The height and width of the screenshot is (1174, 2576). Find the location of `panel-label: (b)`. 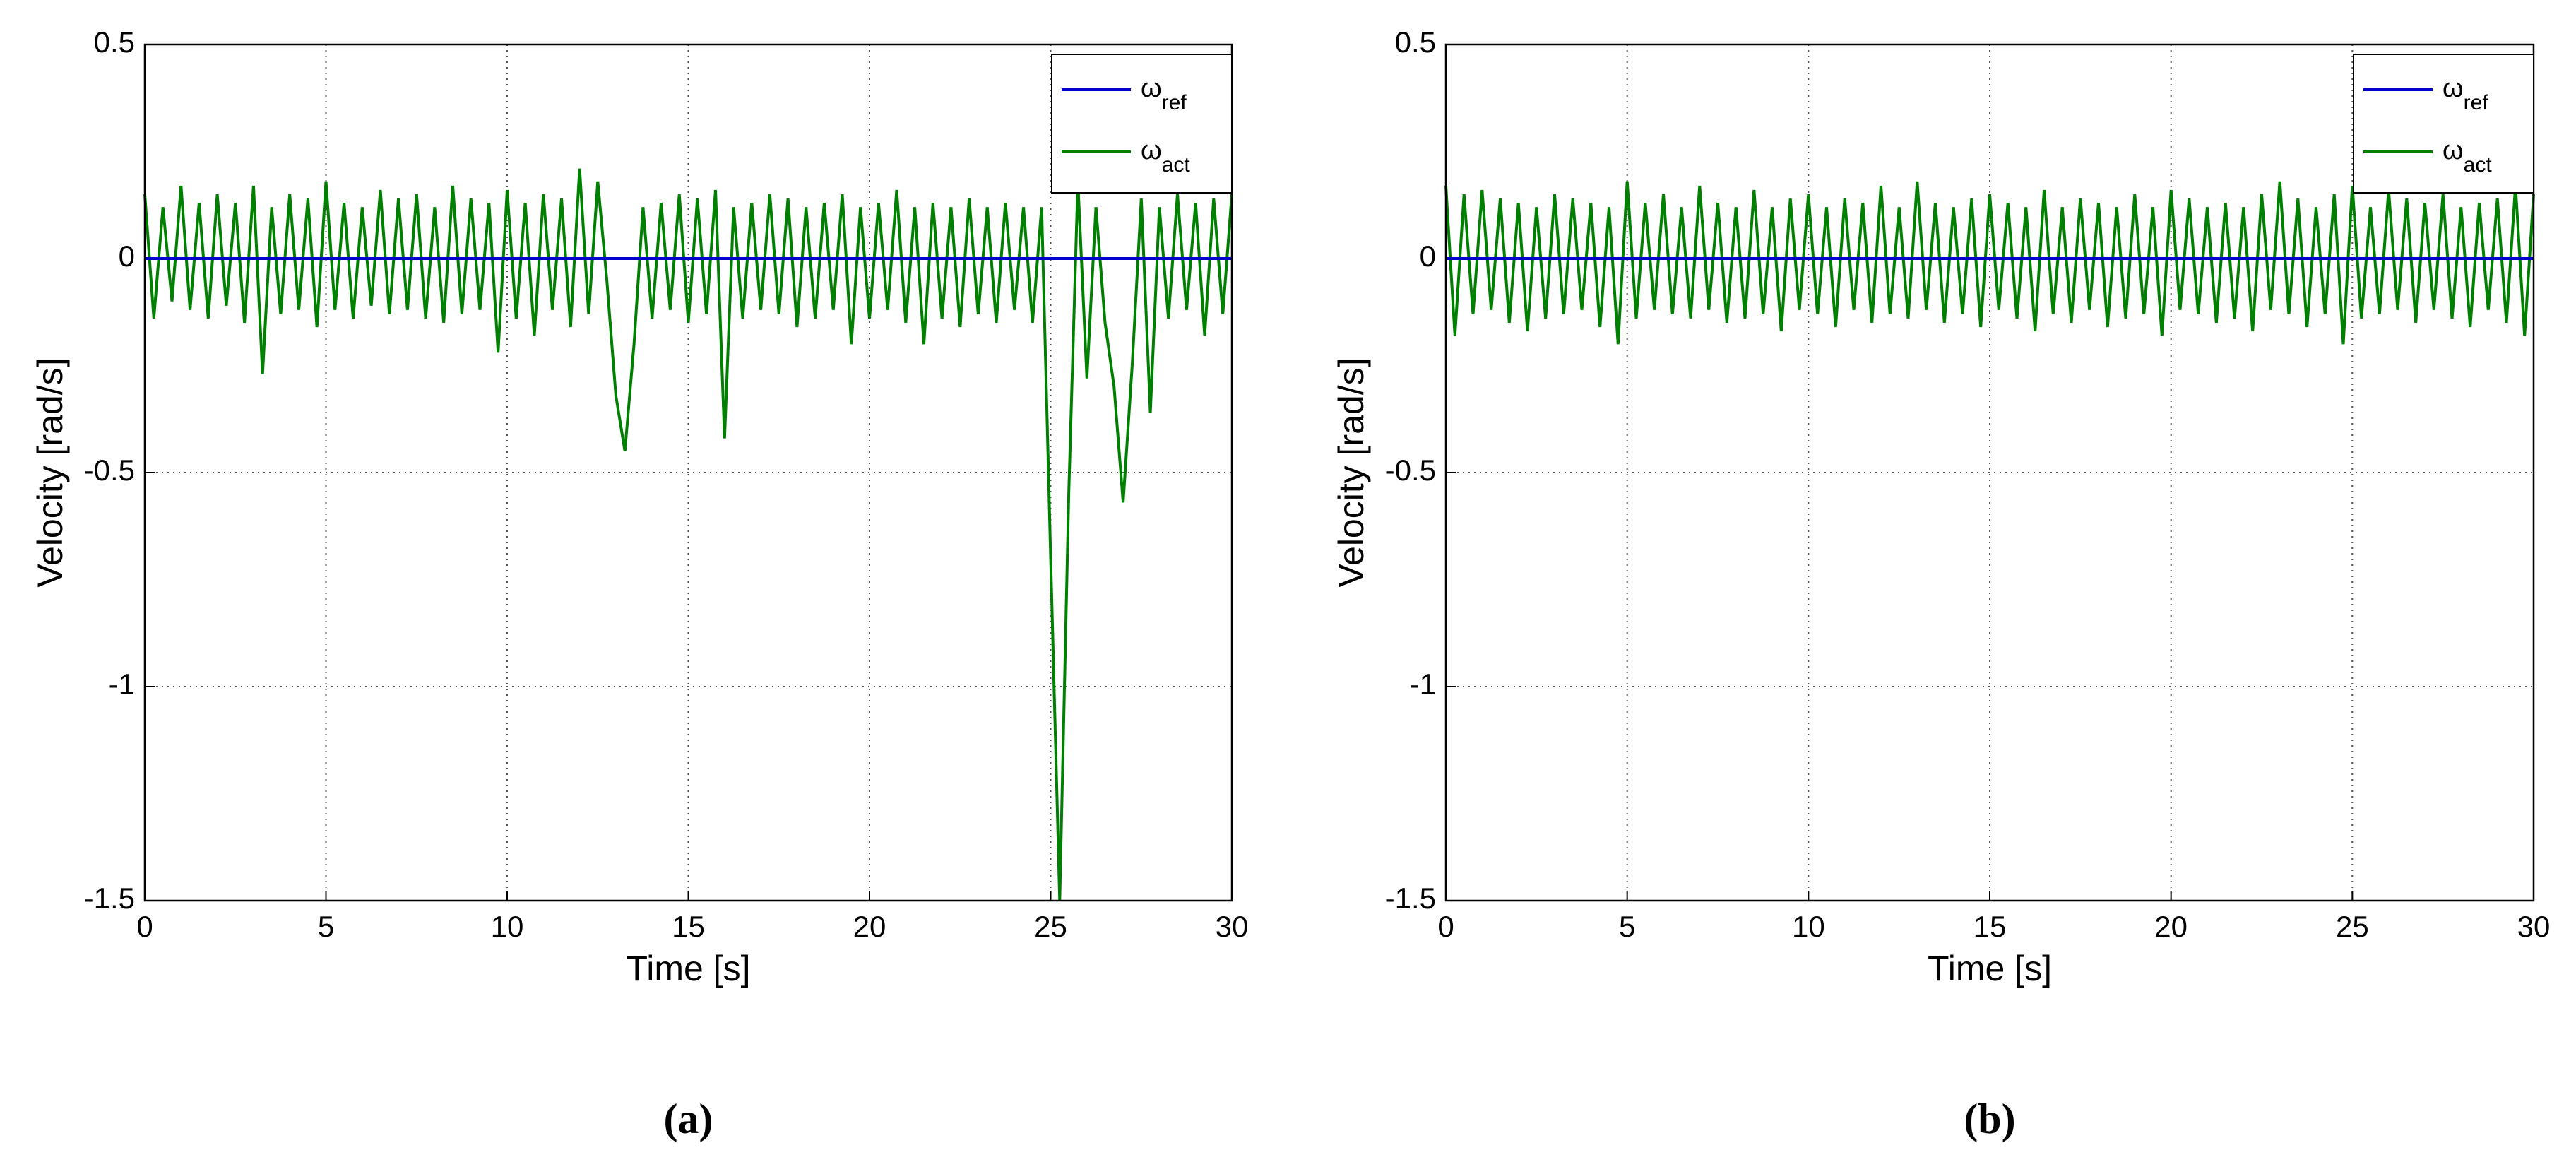

panel-label: (b) is located at coordinates (1989, 1119).